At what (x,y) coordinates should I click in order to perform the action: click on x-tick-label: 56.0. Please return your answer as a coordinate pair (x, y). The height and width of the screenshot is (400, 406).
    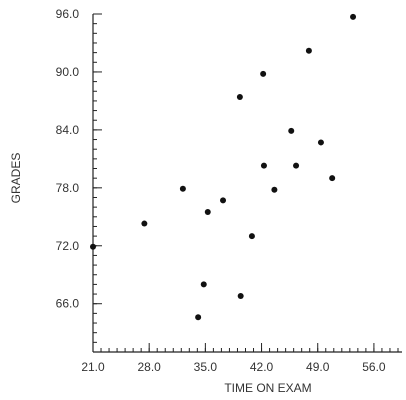
    Looking at the image, I should click on (374, 367).